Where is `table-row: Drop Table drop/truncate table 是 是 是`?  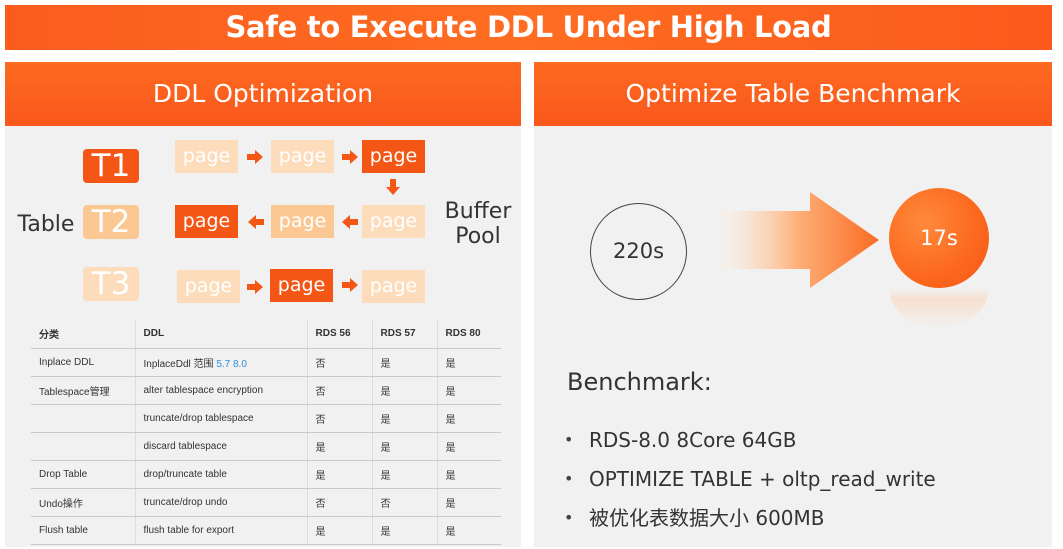 table-row: Drop Table drop/truncate table 是 是 是 is located at coordinates (266, 474).